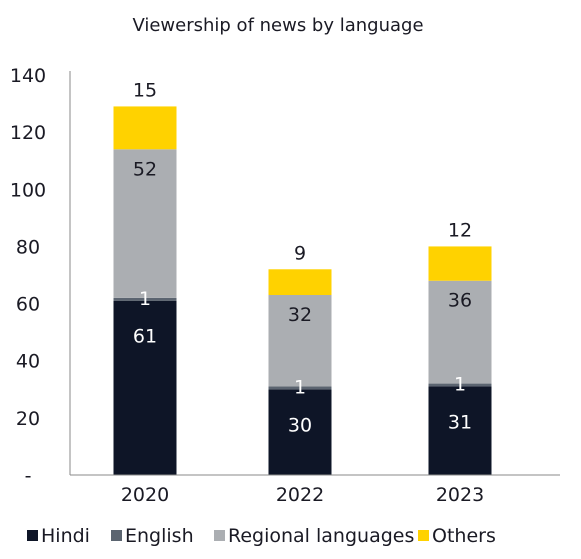 This screenshot has height=559, width=581. Describe the element at coordinates (65, 536) in the screenshot. I see `legend-entry: Hindi` at that location.